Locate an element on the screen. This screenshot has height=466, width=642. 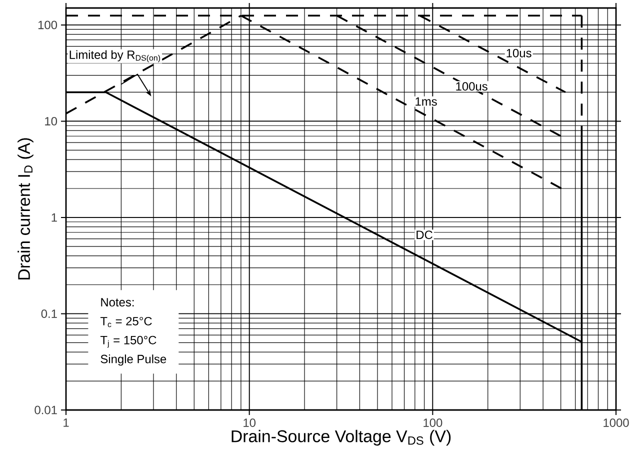
annotation: Limited by R$_{DS(on)}$ is located at coordinates (115, 56).